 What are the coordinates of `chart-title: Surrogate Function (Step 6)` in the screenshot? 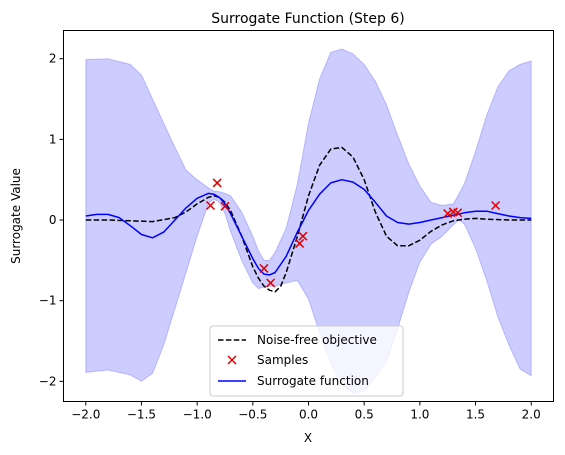 It's located at (307, 19).